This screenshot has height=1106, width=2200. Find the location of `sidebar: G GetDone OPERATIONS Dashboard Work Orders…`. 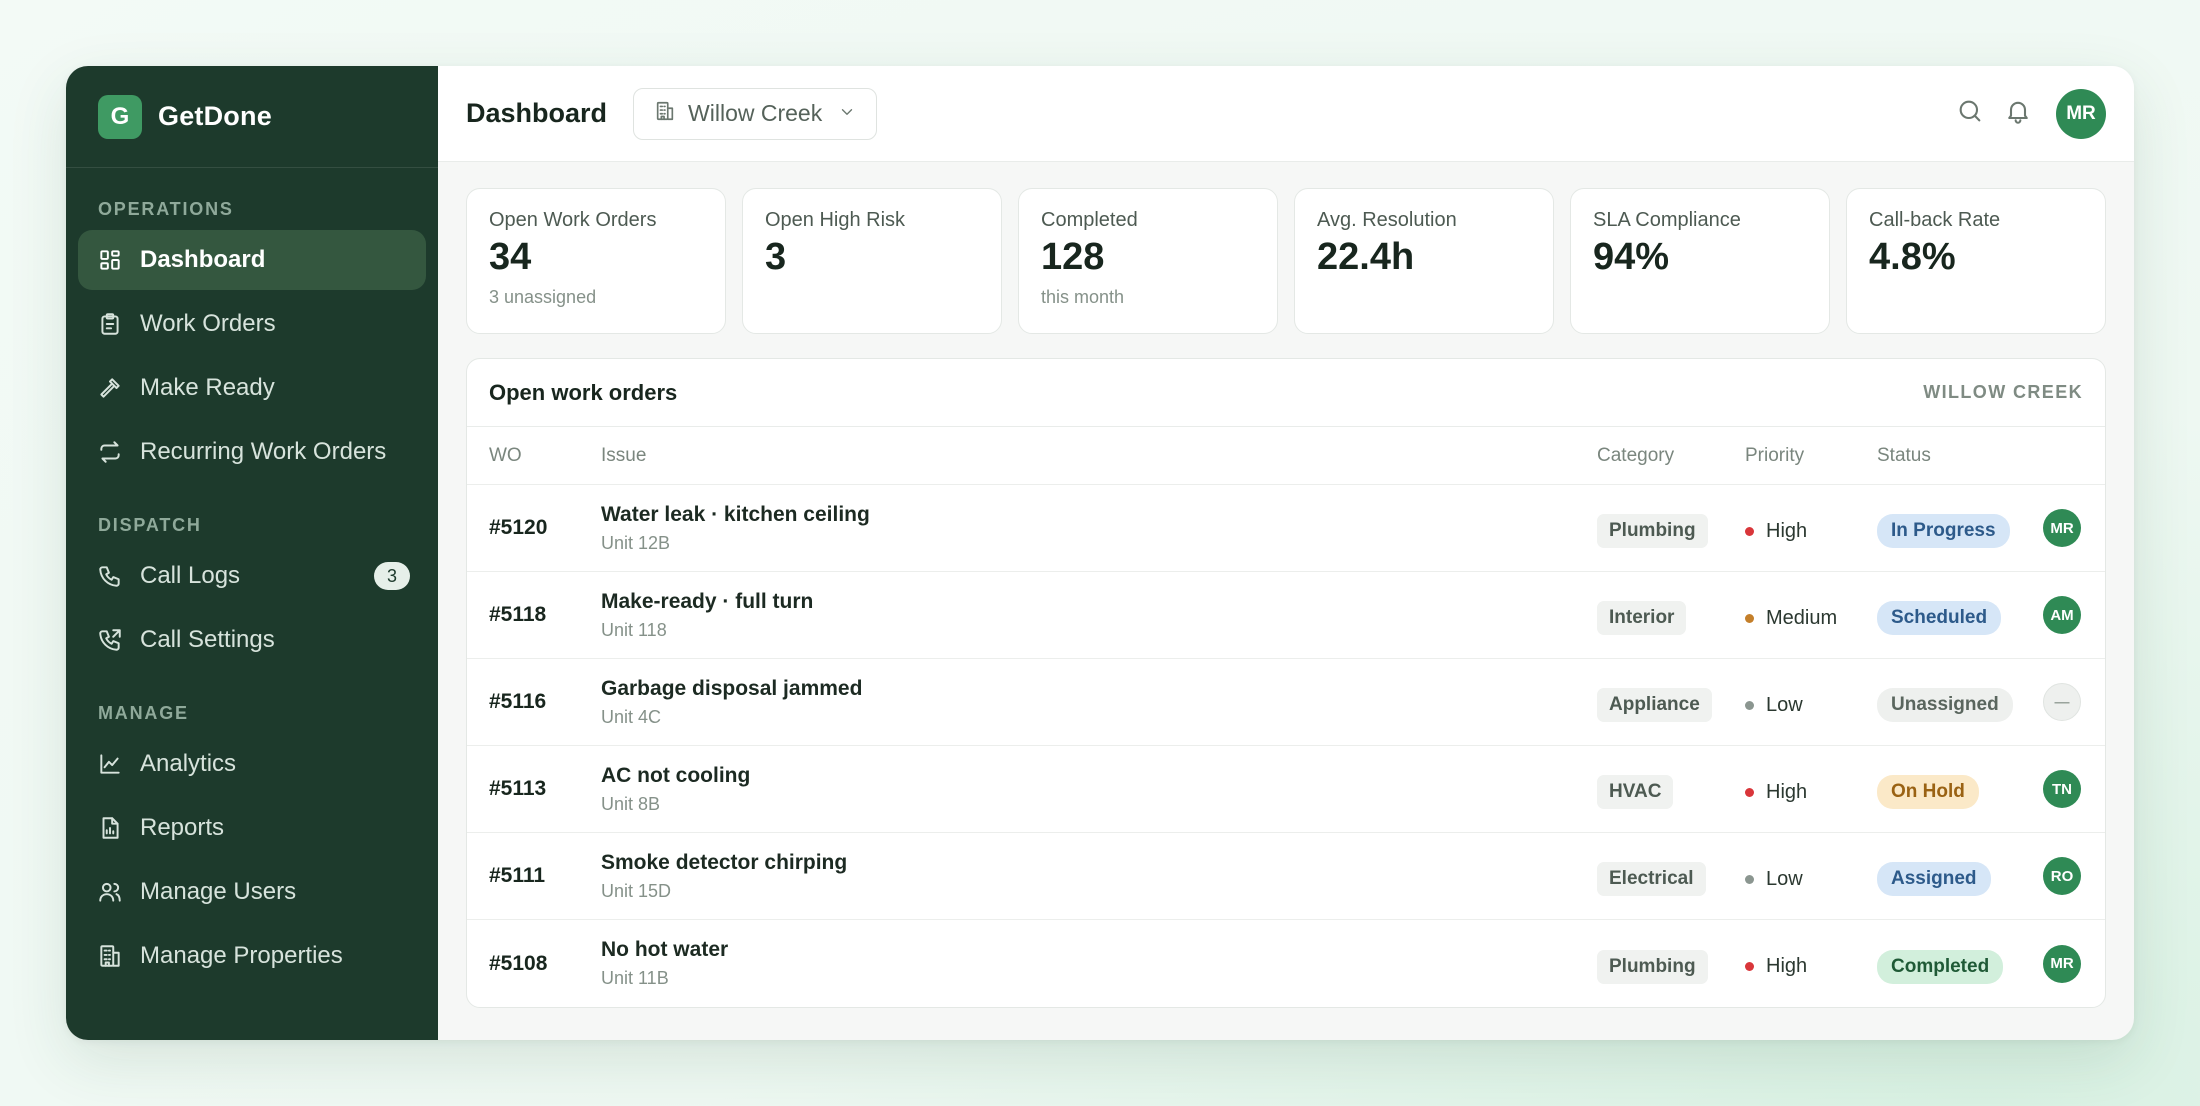

sidebar: G GetDone OPERATIONS Dashboard Work Orders… is located at coordinates (252, 553).